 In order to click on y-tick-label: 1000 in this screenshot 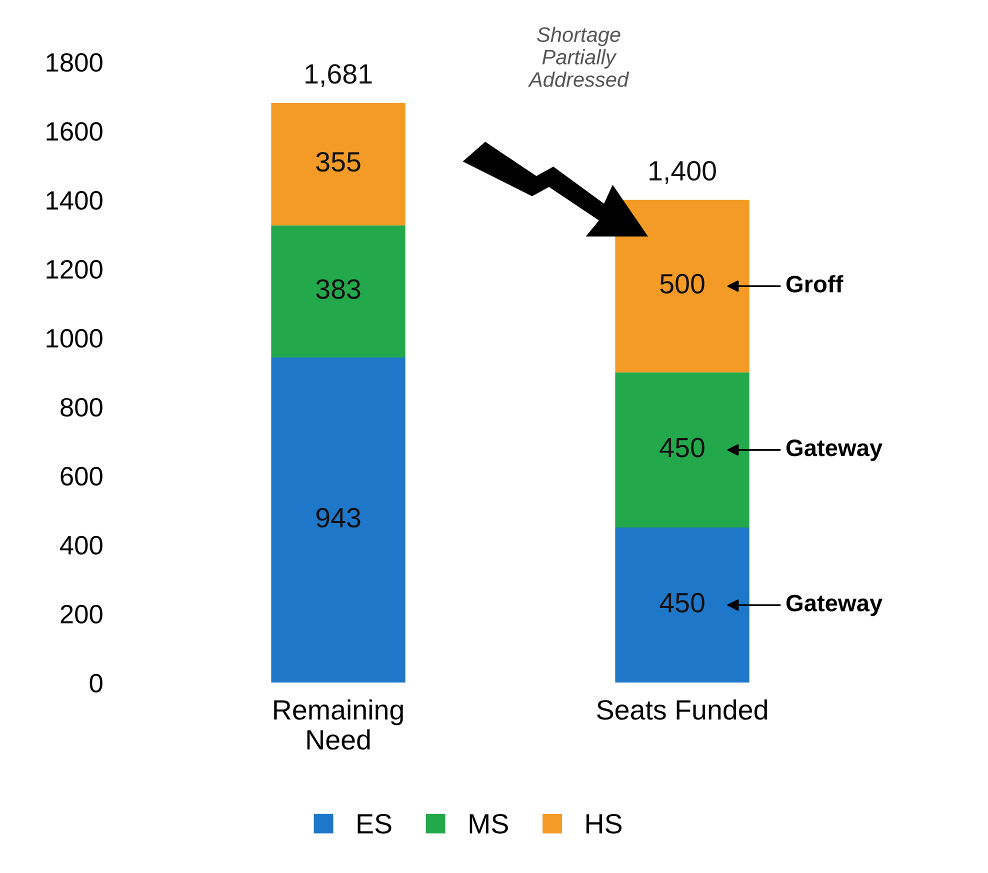, I will do `click(74, 338)`.